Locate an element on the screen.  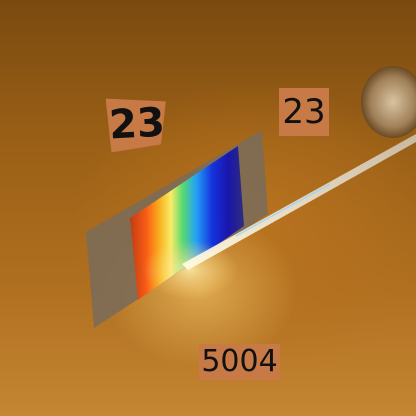
label-bottom: 5004 is located at coordinates (239, 362).